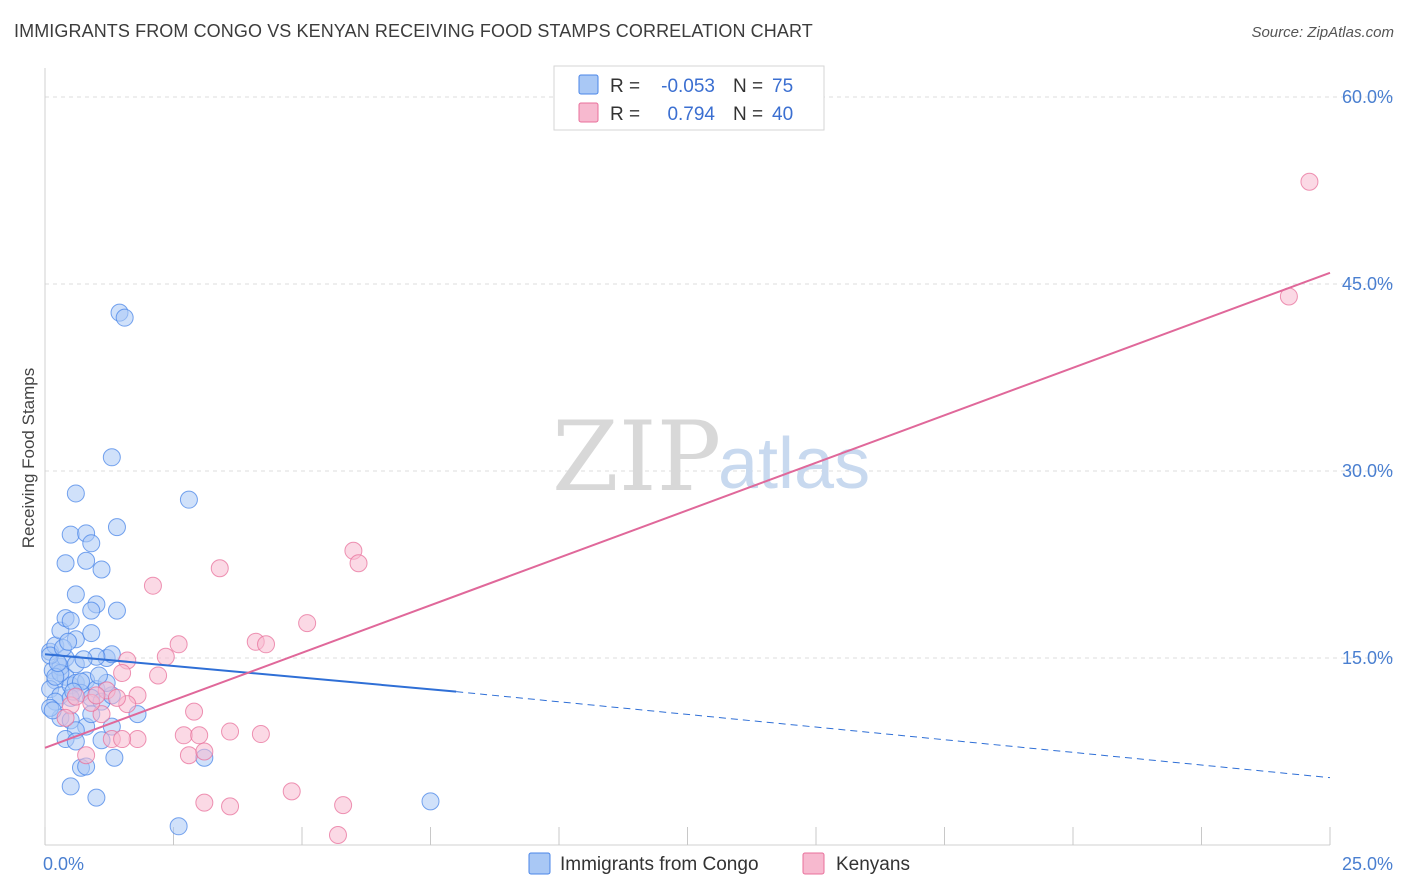 The image size is (1406, 892). I want to click on legend-swatch-kenyans, so click(588, 112).